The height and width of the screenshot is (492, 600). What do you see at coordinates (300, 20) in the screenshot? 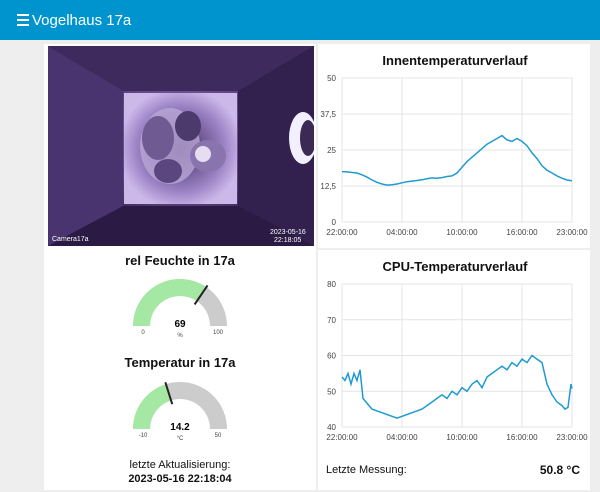
I see `top-bar: Vogelhaus 17a` at bounding box center [300, 20].